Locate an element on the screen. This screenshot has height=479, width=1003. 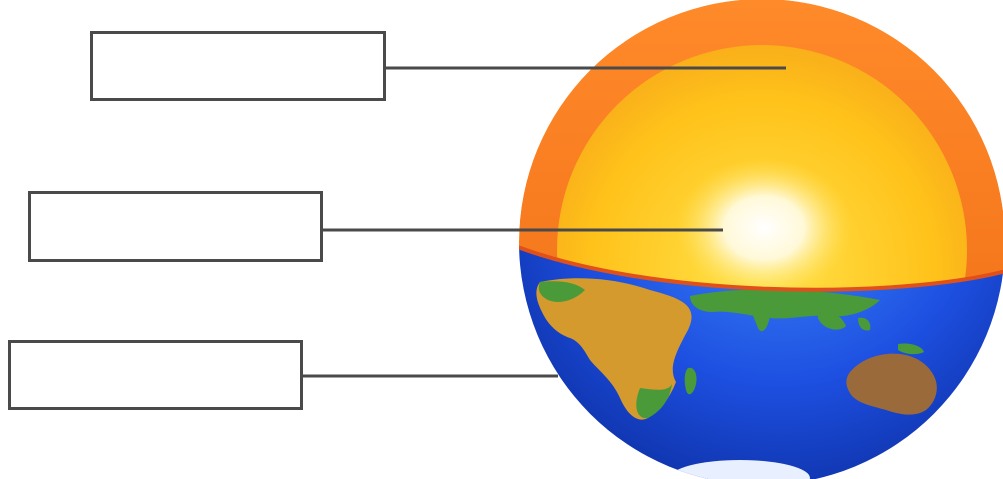
label-box-core is located at coordinates (175, 226).